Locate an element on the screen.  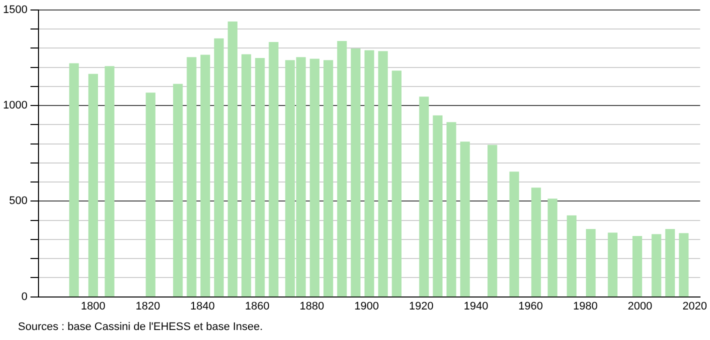
x-tick-label: 1880 is located at coordinates (312, 306).